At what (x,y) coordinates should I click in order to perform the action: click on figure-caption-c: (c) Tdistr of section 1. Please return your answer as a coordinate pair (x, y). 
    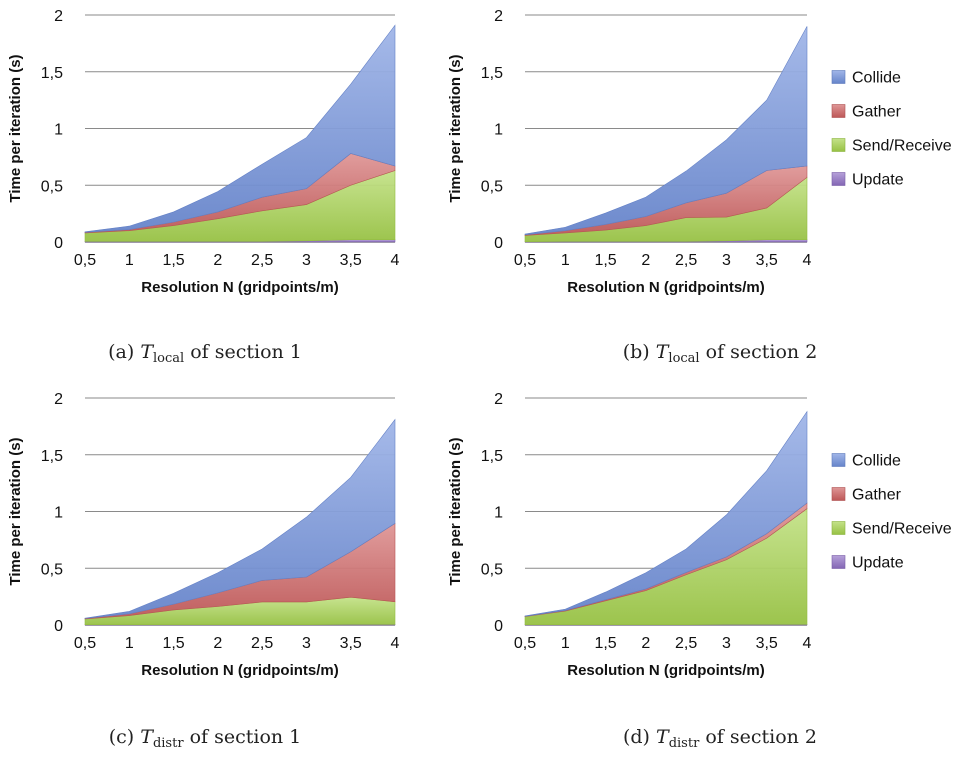
    Looking at the image, I should click on (205, 738).